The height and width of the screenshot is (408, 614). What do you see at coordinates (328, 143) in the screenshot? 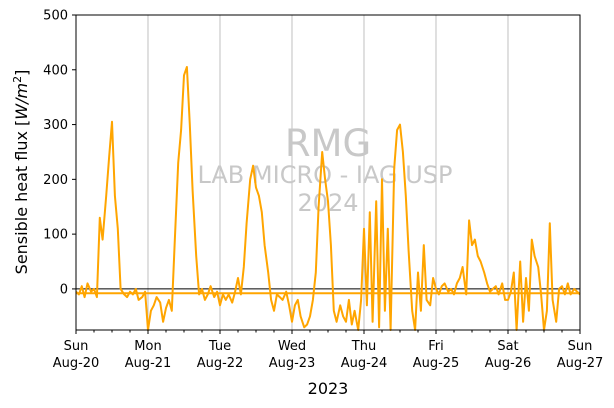
I see `watermark-line1: RMG` at bounding box center [328, 143].